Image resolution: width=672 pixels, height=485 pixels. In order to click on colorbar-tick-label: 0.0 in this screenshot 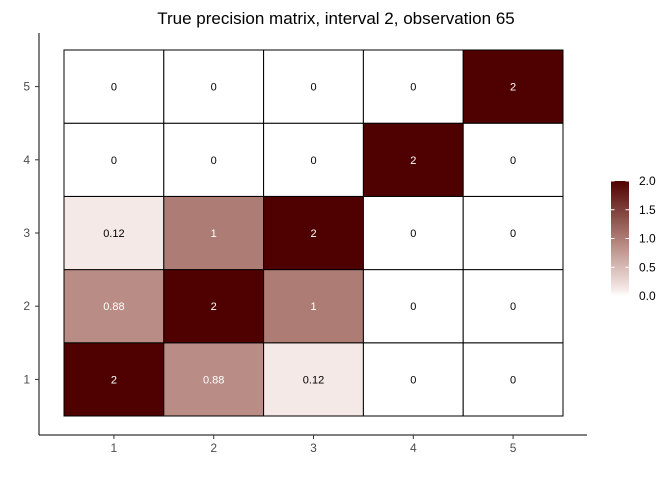, I will do `click(647, 296)`.